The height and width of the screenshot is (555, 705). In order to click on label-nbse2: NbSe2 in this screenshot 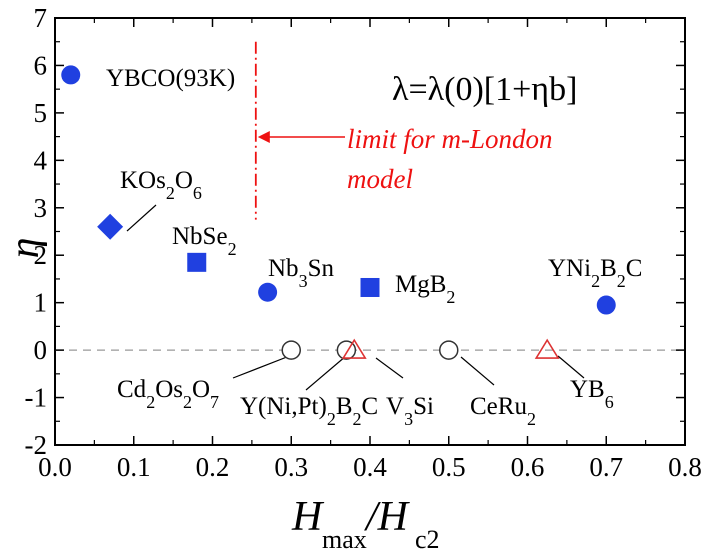, I will do `click(204, 241)`.